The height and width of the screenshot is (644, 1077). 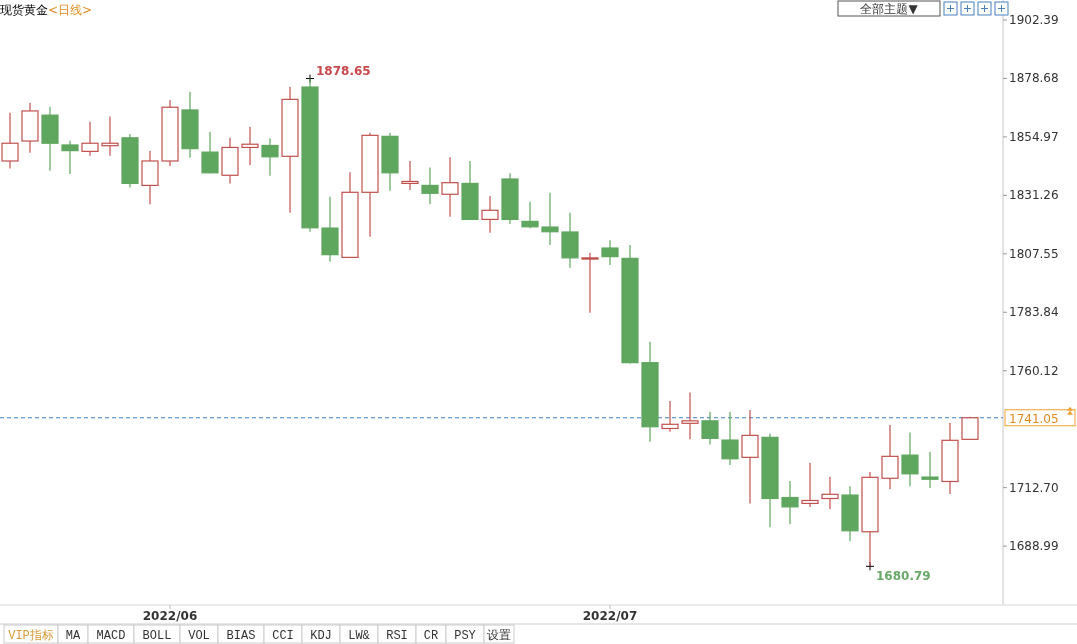 I want to click on y-tick-label: 1902.39, so click(x=1034, y=19).